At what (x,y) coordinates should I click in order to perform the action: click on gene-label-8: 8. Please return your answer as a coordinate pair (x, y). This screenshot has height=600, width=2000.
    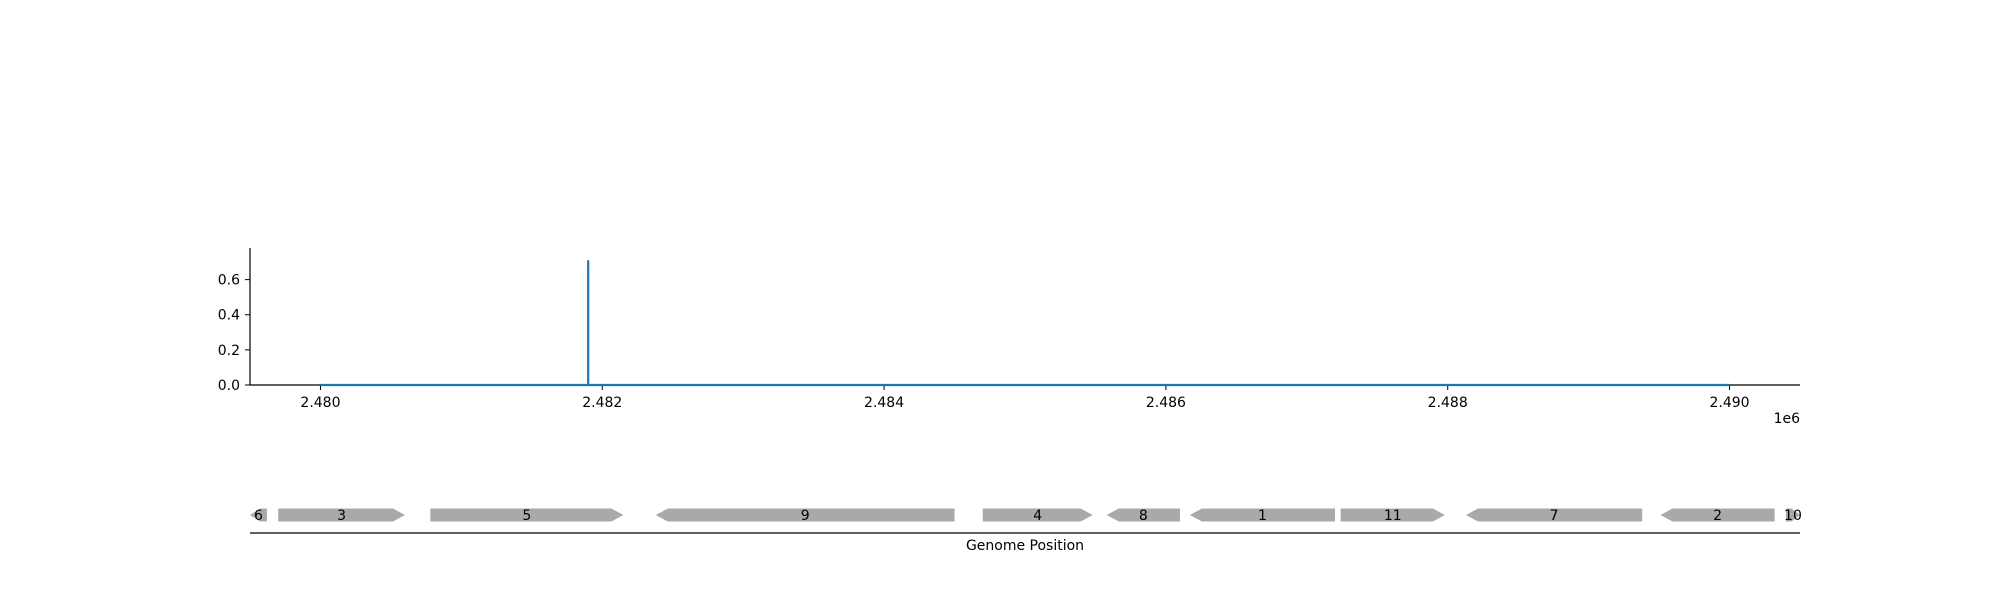
    Looking at the image, I should click on (1143, 516).